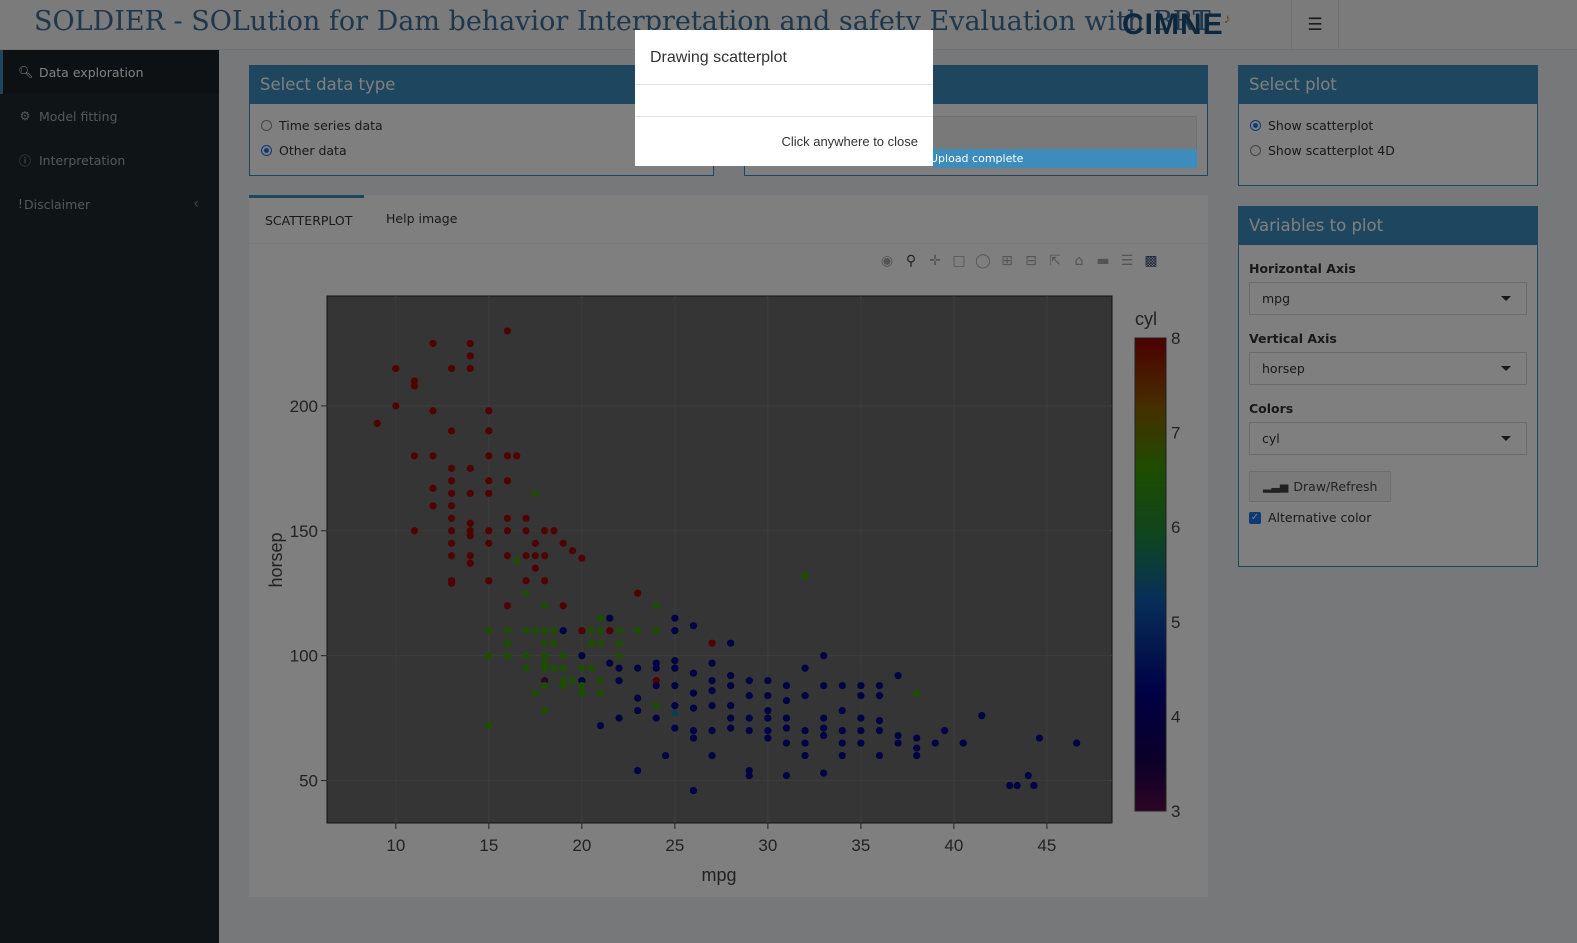 Image resolution: width=1577 pixels, height=943 pixels. I want to click on modal-close-hint: Click anywhere to close, so click(849, 141).